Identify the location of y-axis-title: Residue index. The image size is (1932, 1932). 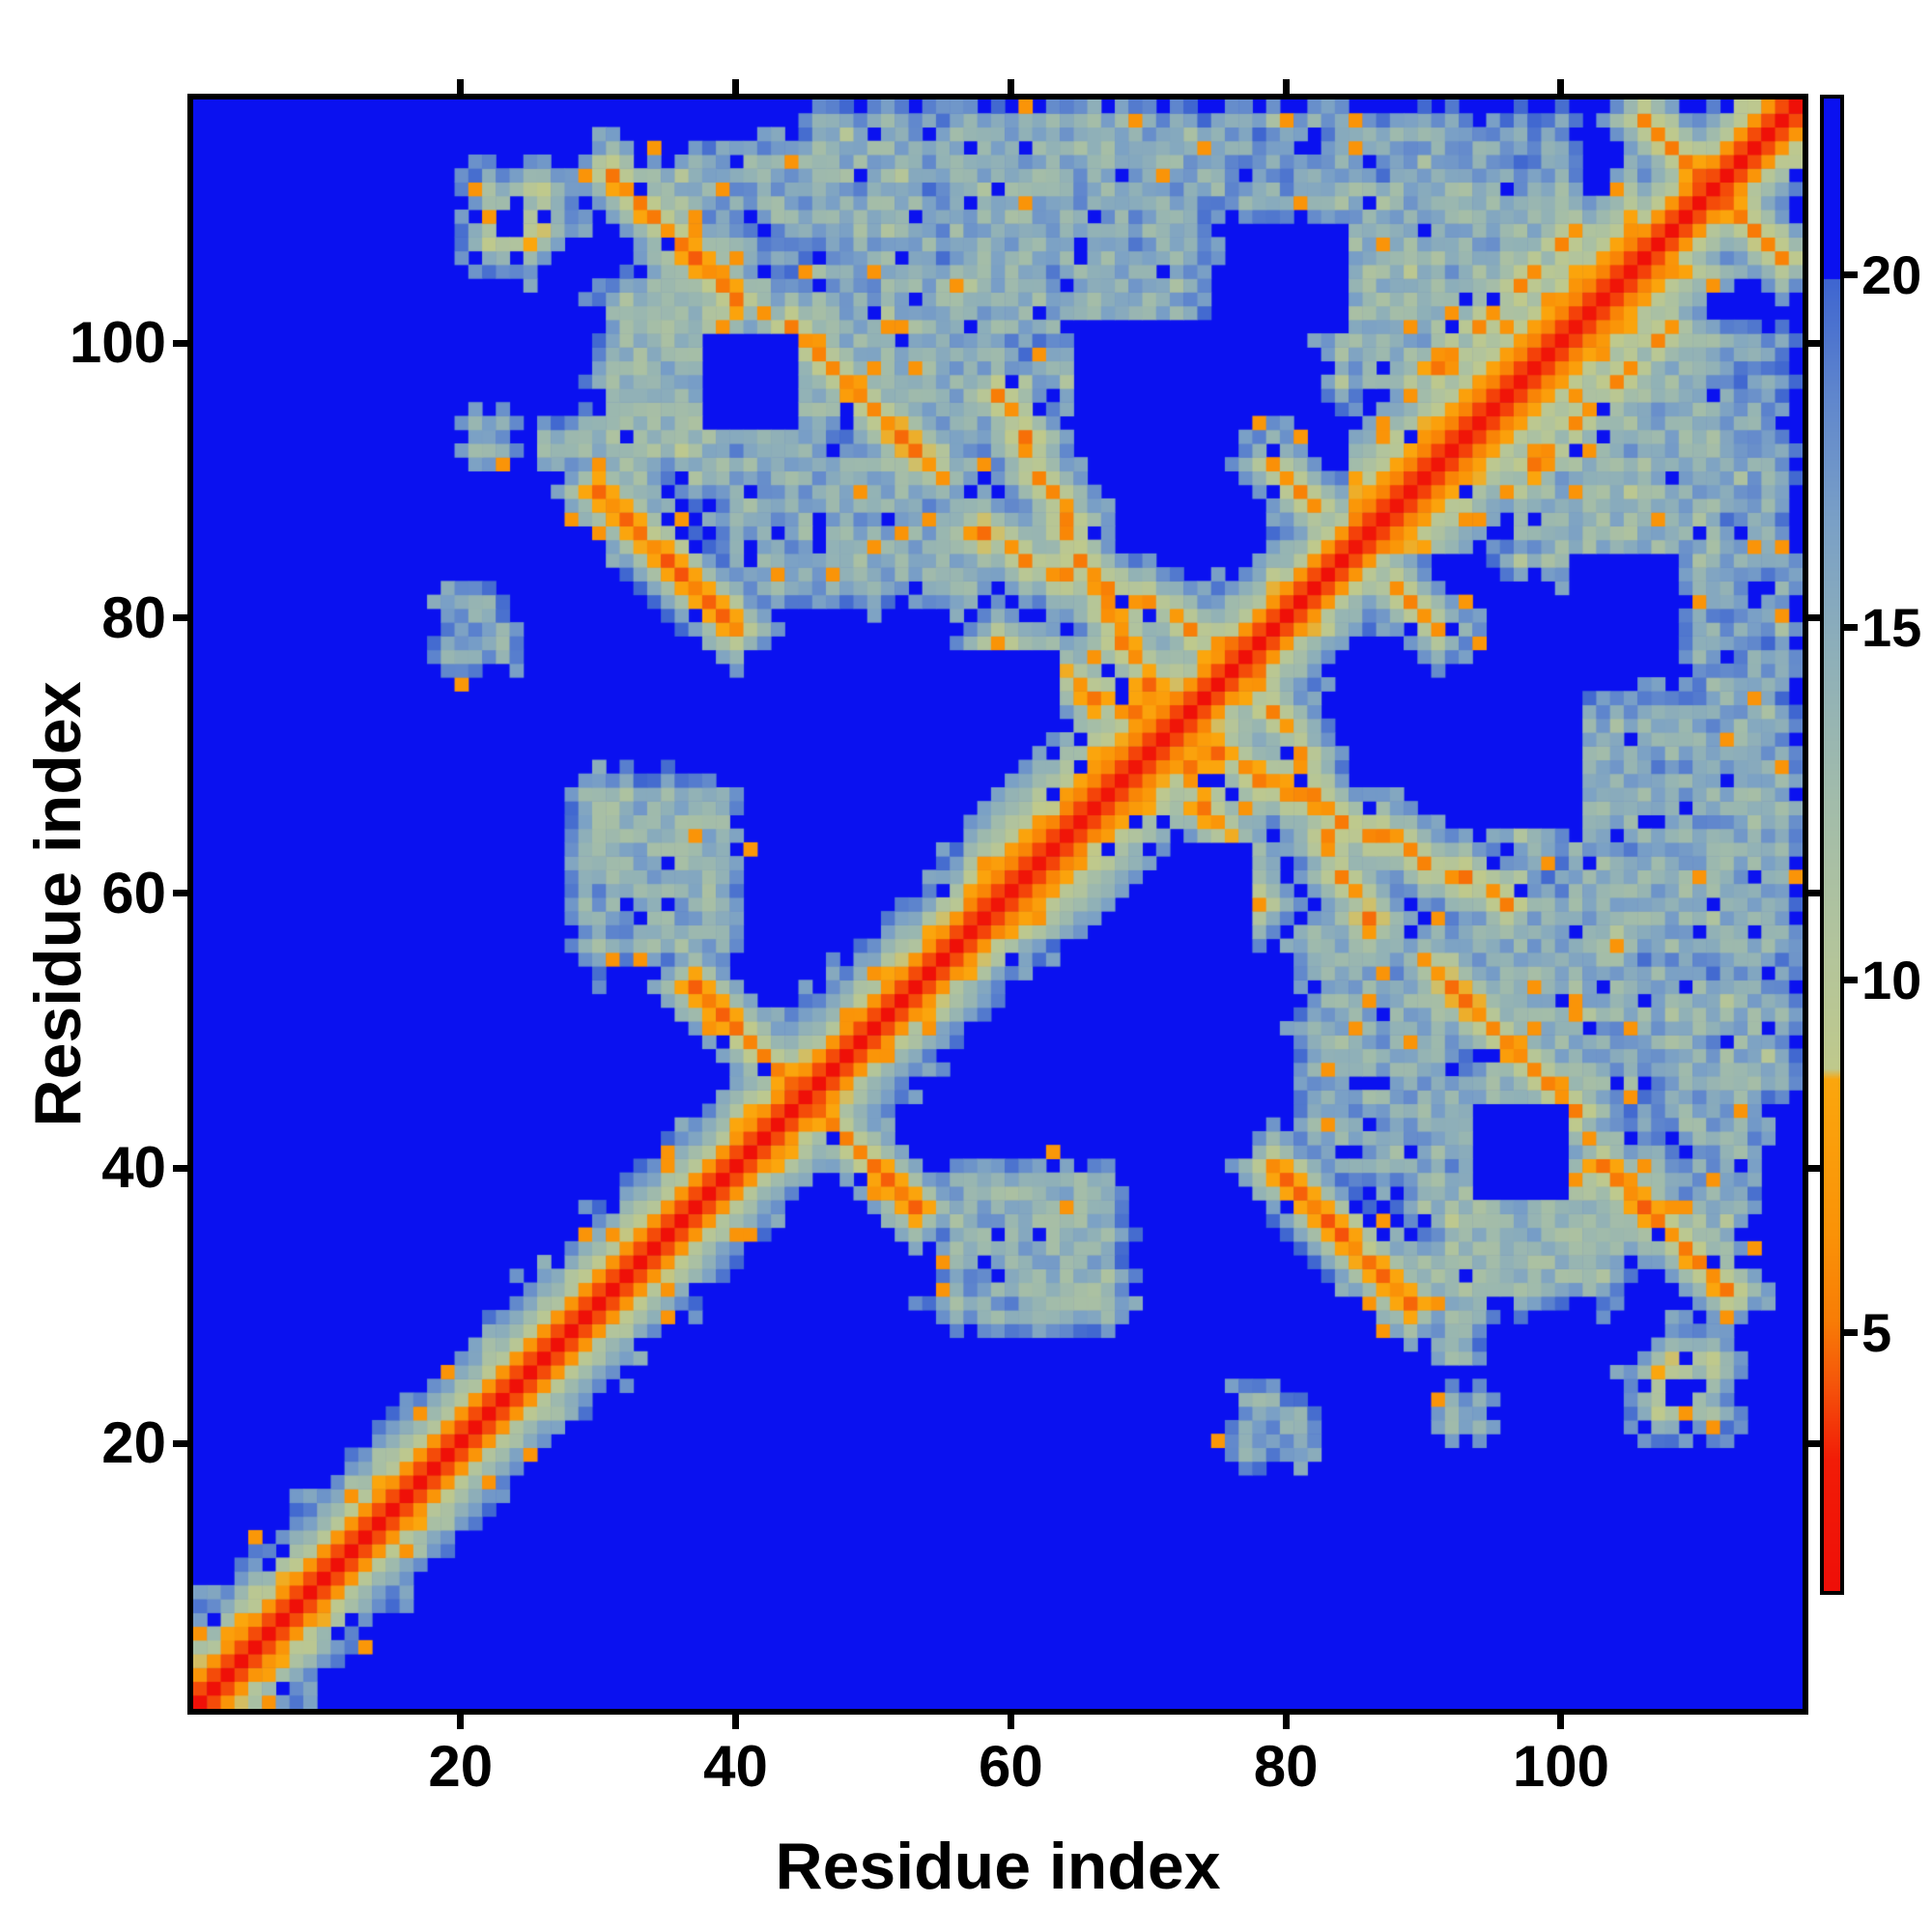
(58, 904).